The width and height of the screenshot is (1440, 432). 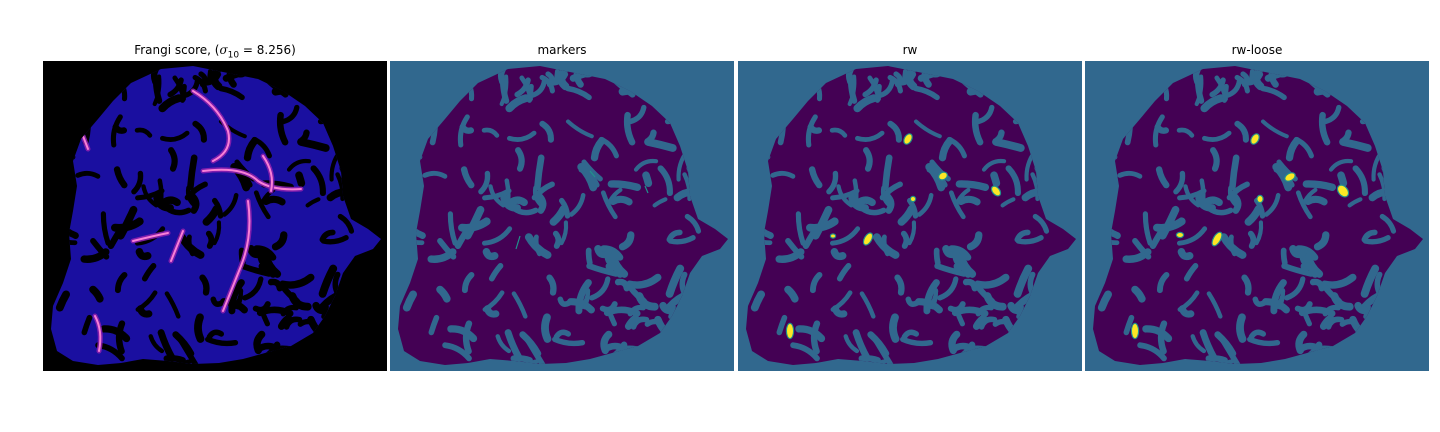 I want to click on panel-title-rw: rw, so click(x=910, y=50).